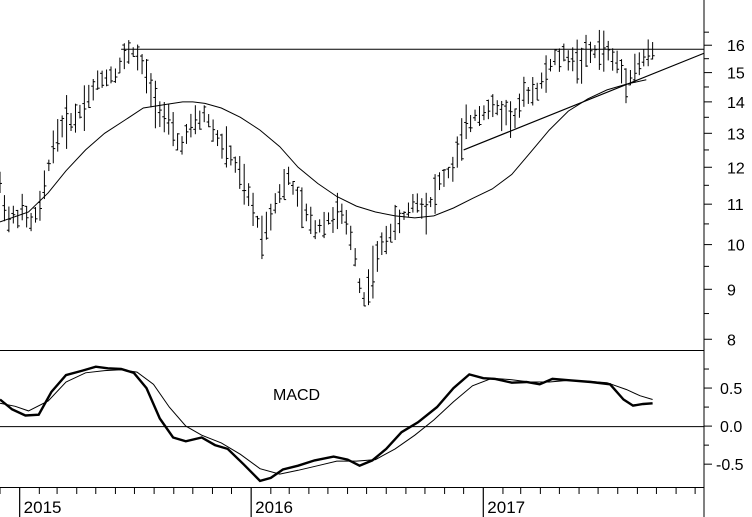  I want to click on macd-tick-label: 0.5, so click(731, 389).